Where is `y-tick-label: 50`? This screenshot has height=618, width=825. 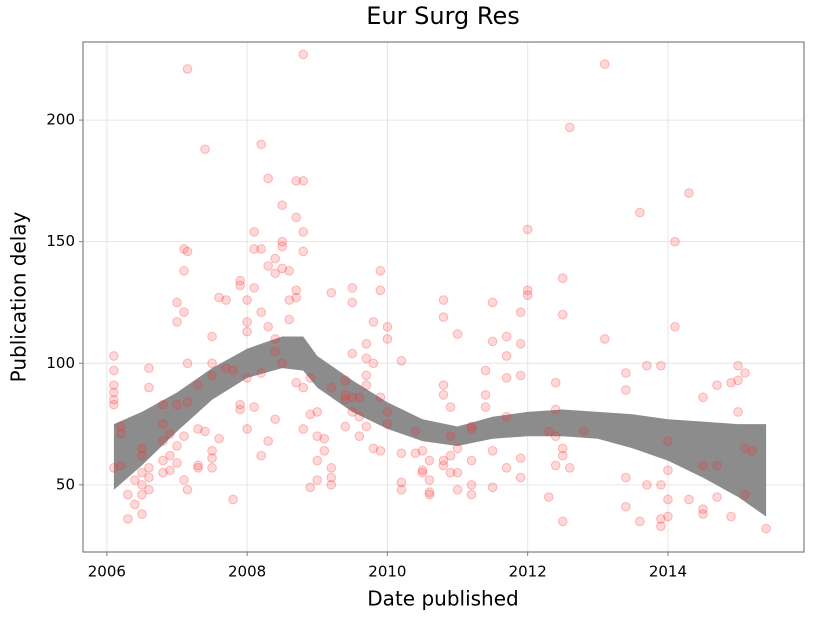
y-tick-label: 50 is located at coordinates (65, 484).